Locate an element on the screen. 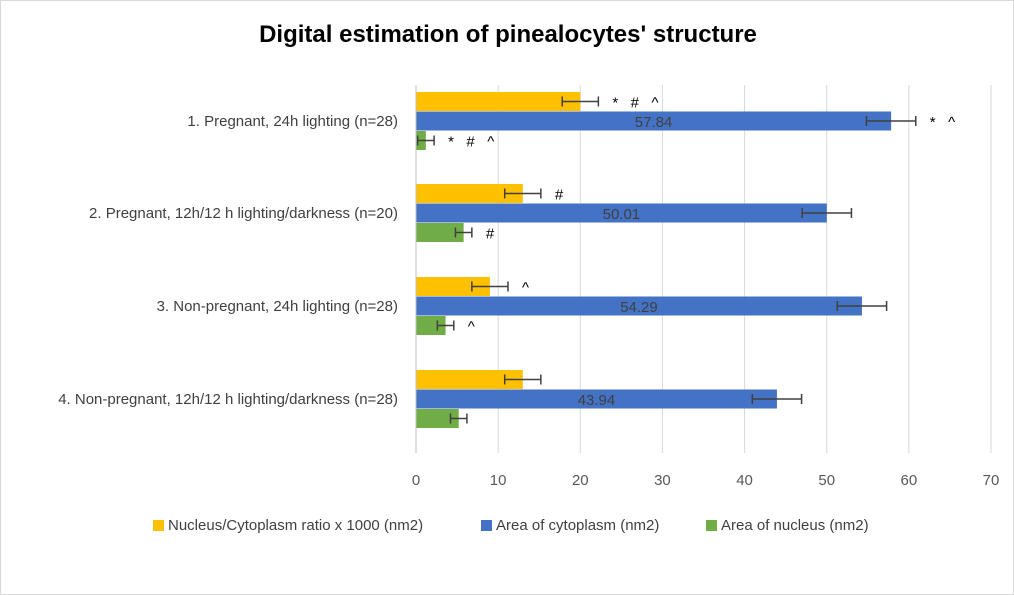 This screenshot has height=595, width=1014. legend-label: Area of cytoplasm (nm2) is located at coordinates (577, 525).